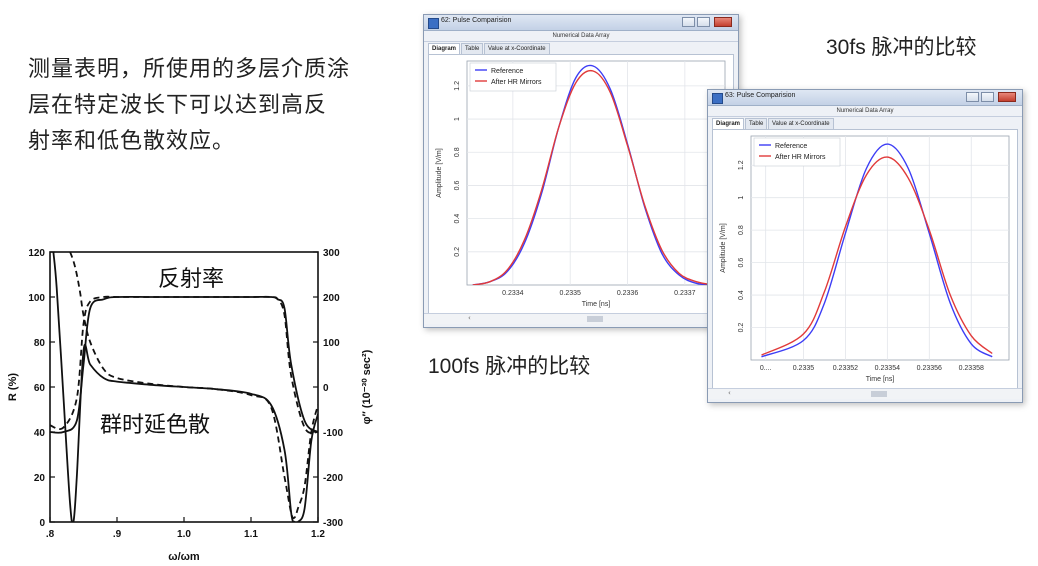 This screenshot has height=566, width=1038. Describe the element at coordinates (331, 343) in the screenshot. I see `y2-tick-label: 100` at that location.